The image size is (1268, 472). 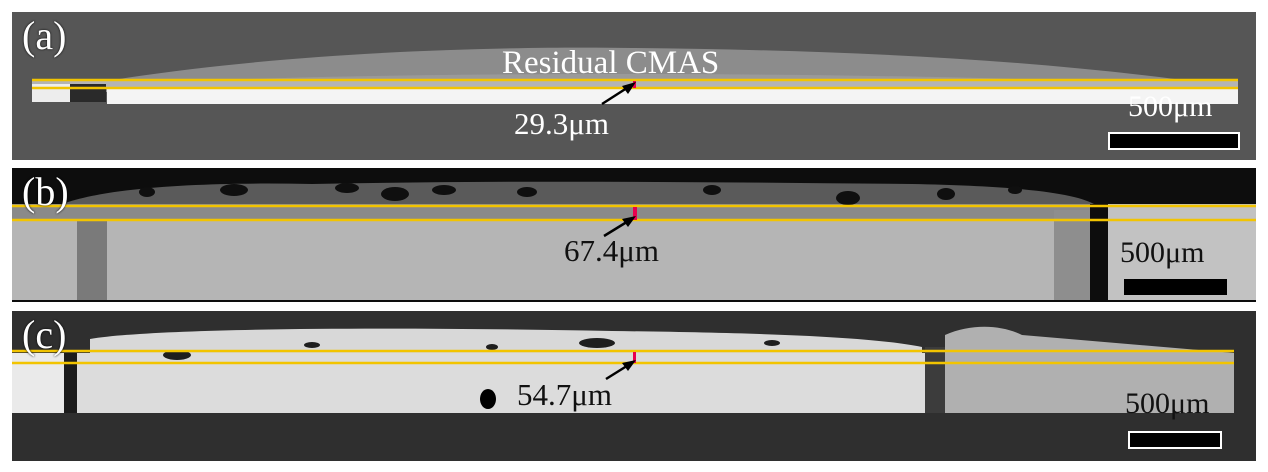 I want to click on panel-label: (a), so click(x=44, y=35).